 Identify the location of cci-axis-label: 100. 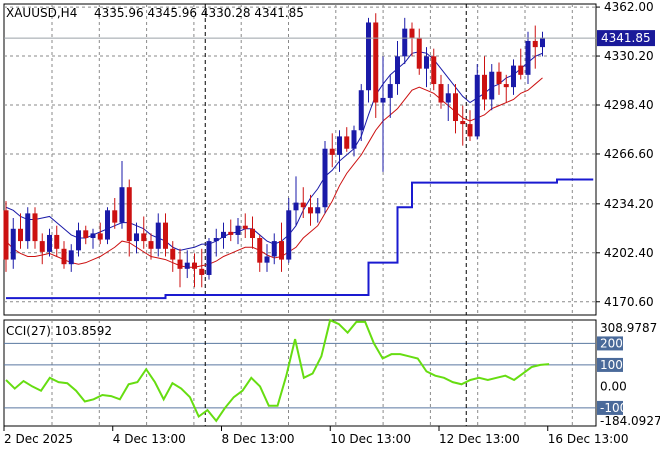
(611, 365).